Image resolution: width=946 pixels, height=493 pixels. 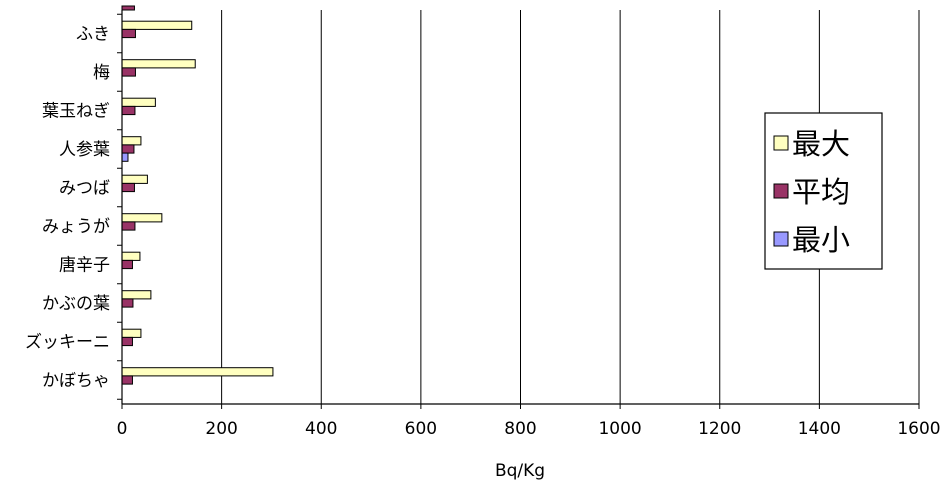 I want to click on category-label: みつば, so click(x=84, y=189).